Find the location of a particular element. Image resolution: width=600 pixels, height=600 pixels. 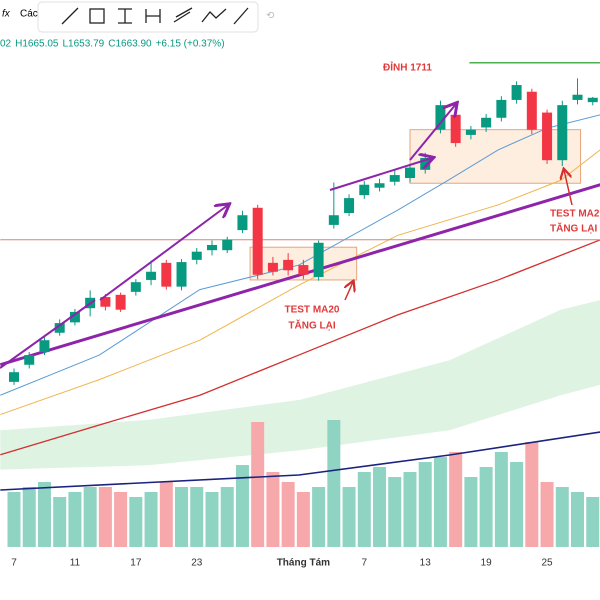

tool-line is located at coordinates (70, 16).